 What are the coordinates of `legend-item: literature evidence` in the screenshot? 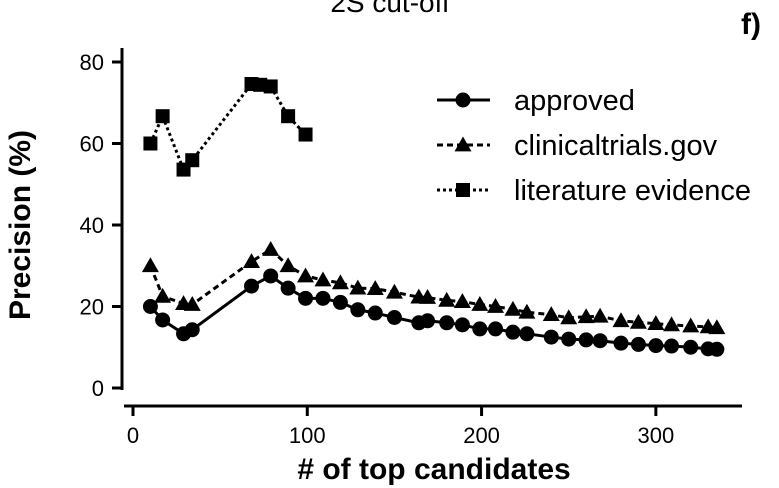 It's located at (594, 191).